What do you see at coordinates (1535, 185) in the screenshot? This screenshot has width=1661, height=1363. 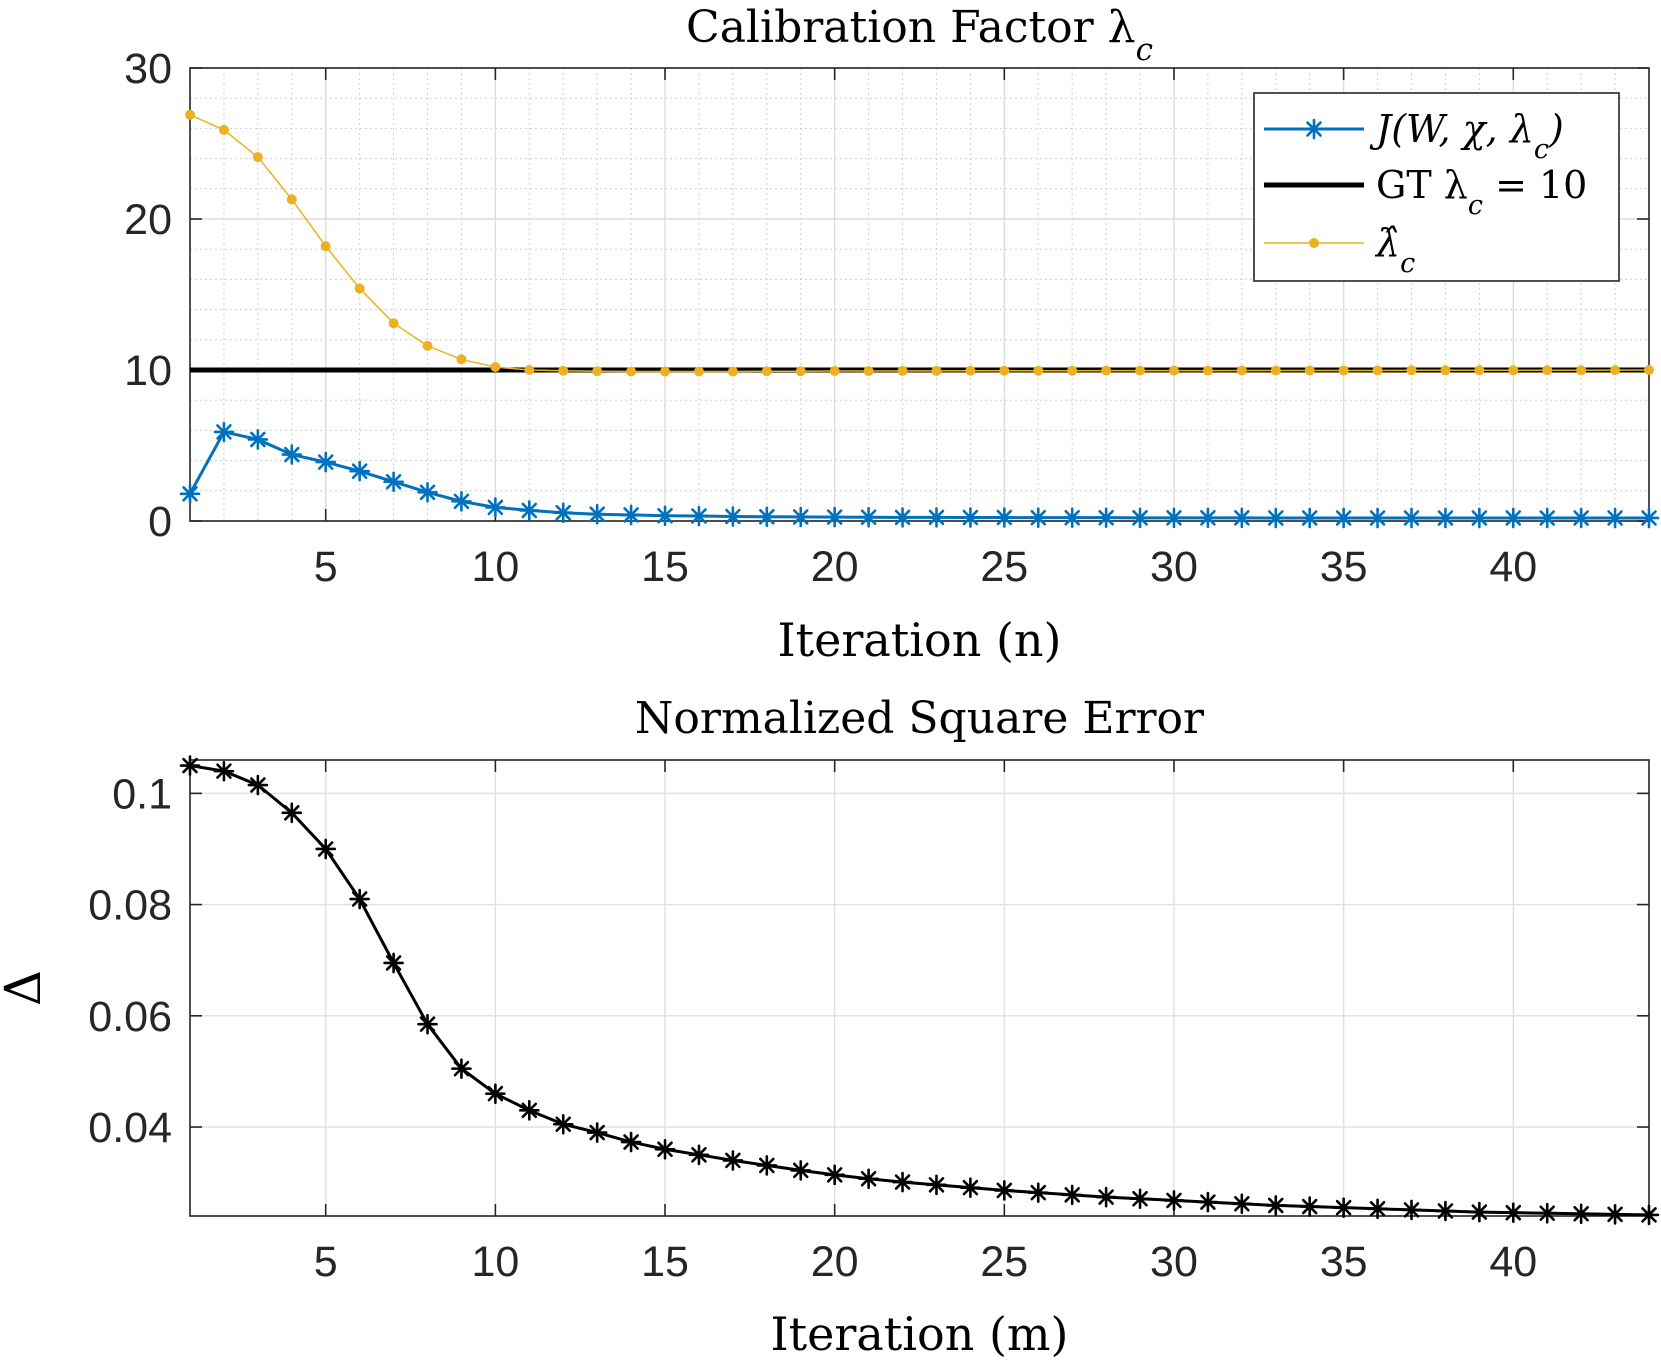 I see `suffix: = 10` at bounding box center [1535, 185].